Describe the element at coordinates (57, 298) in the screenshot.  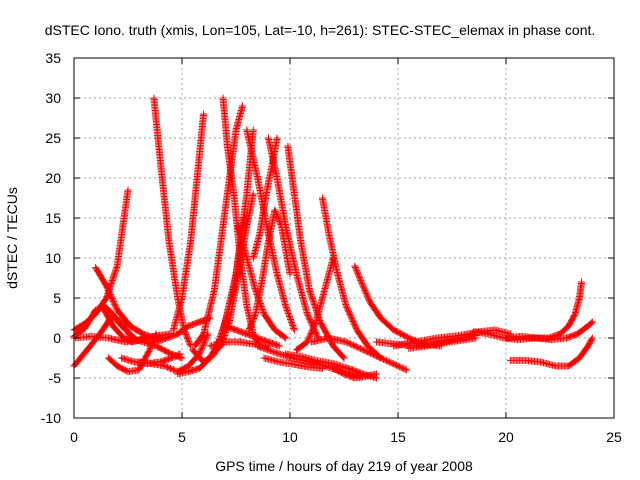
I see `y-tick-label: 5` at that location.